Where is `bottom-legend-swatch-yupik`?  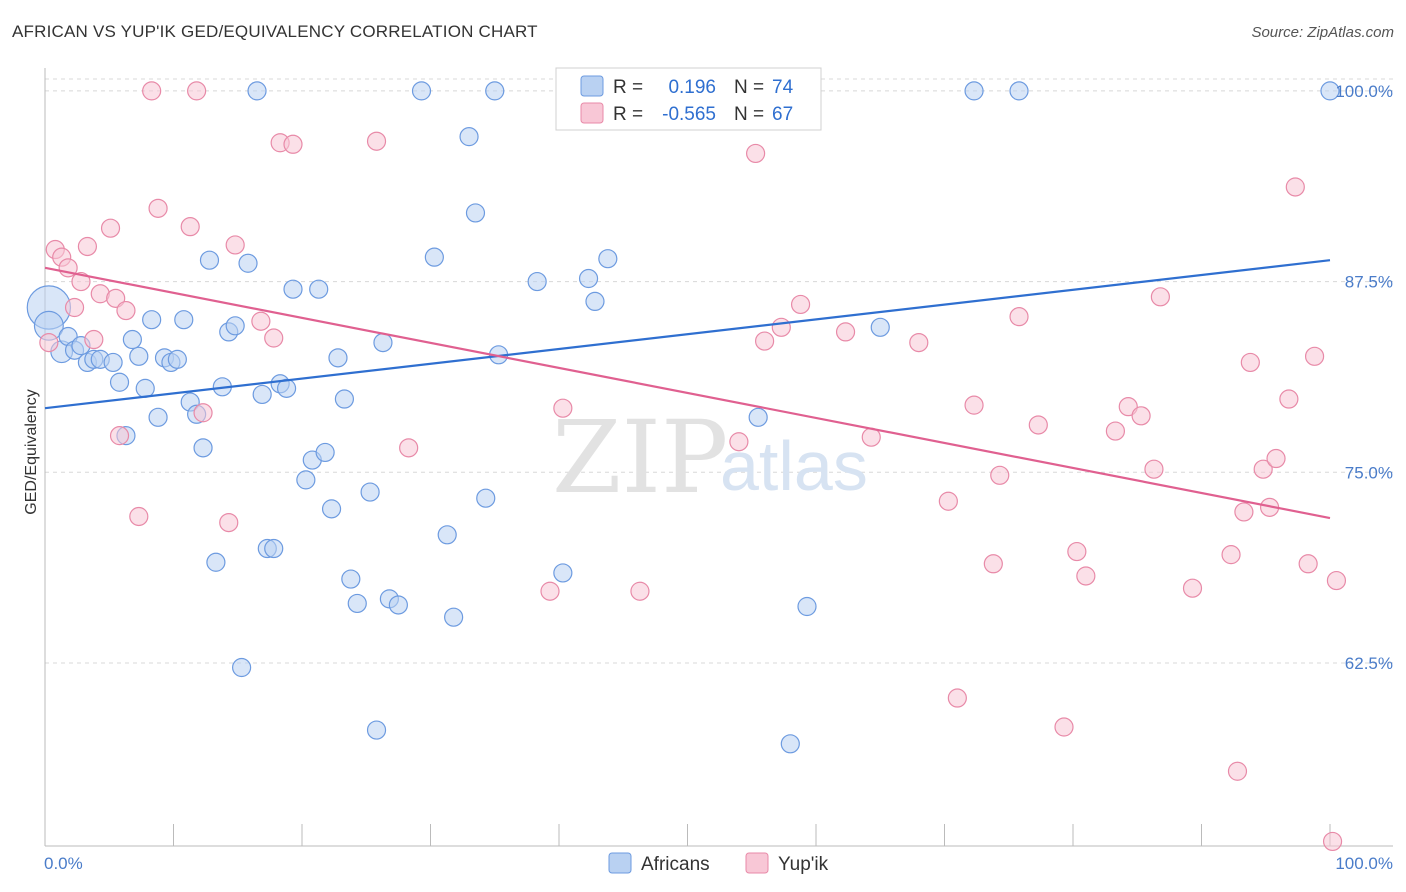
bottom-legend-swatch-yupik is located at coordinates (757, 863).